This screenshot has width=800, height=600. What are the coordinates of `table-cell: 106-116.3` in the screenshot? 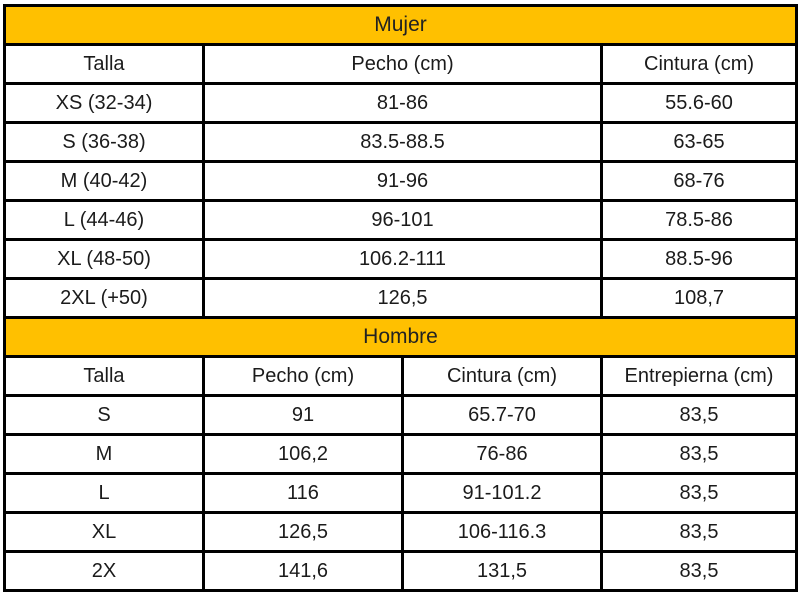 It's located at (502, 532).